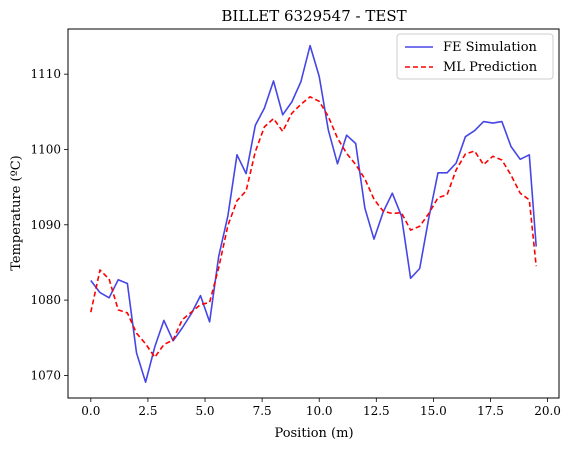 The height and width of the screenshot is (450, 574). I want to click on legend: FE Simulation ML Prediction, so click(475, 56).